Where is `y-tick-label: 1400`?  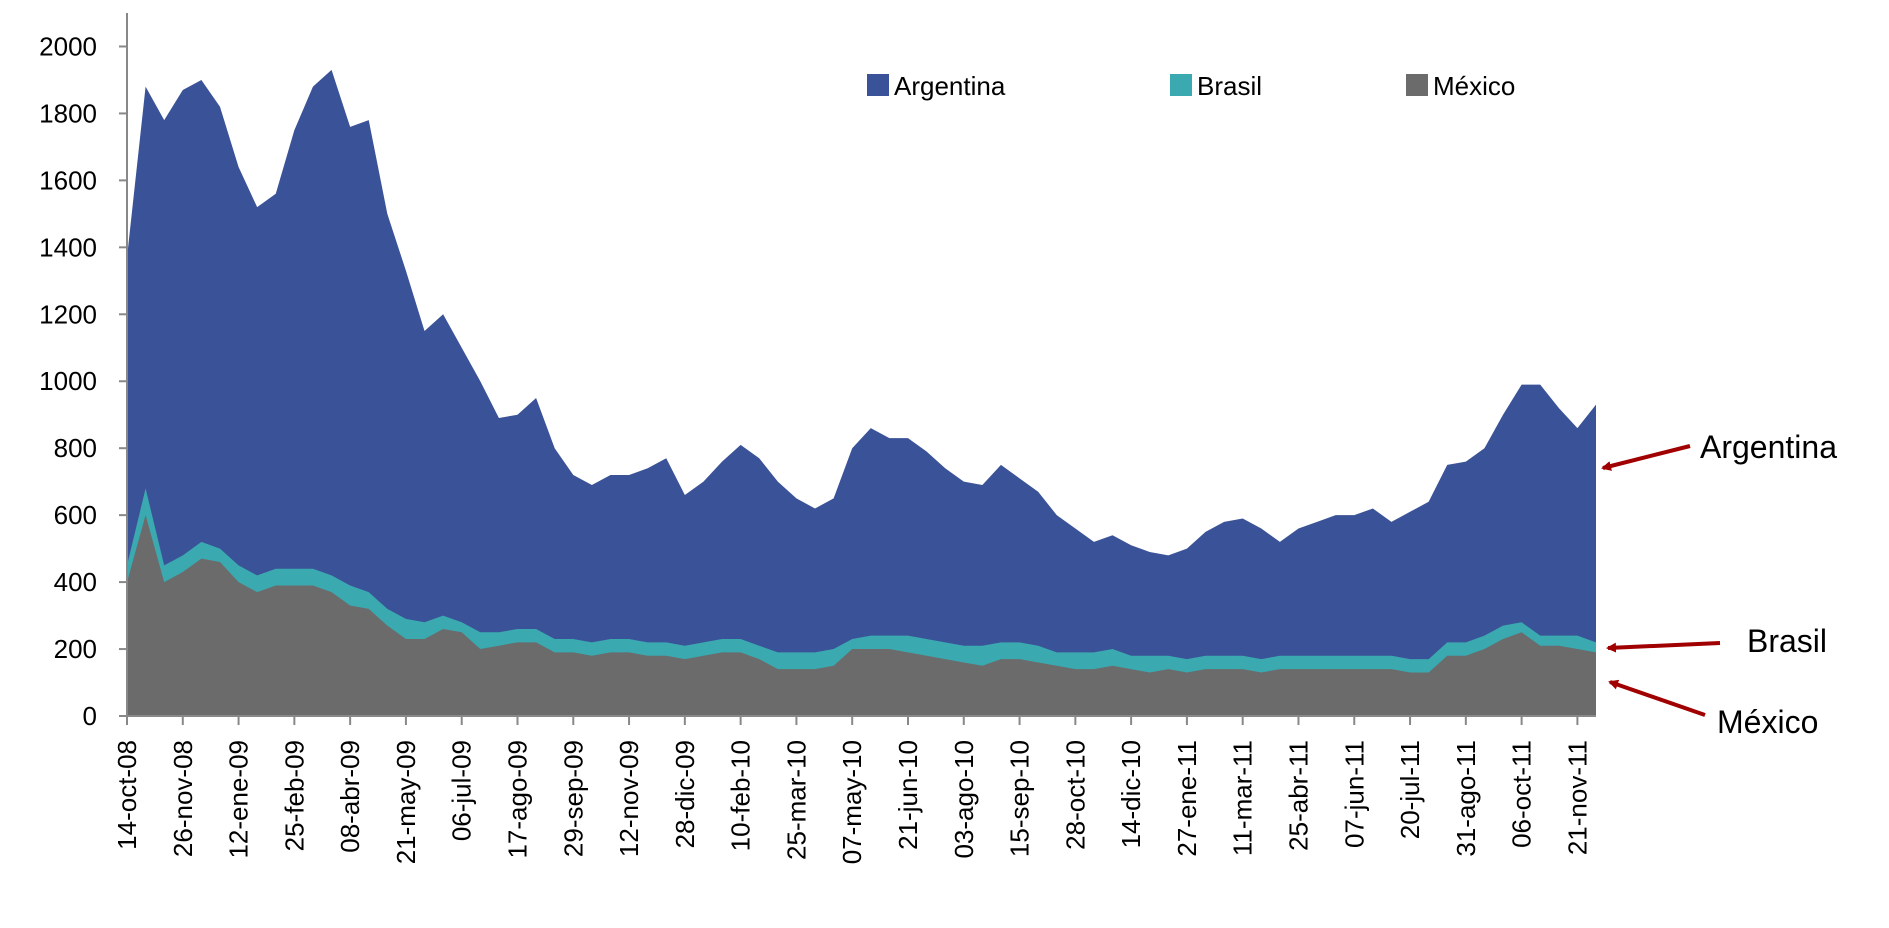 y-tick-label: 1400 is located at coordinates (68, 247).